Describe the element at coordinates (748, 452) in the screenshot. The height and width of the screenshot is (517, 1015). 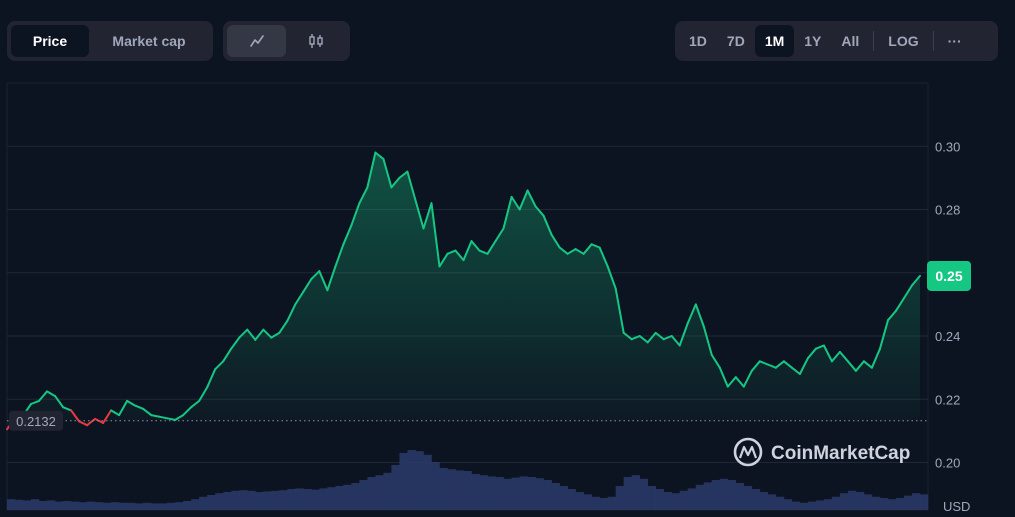
I see `coinmarketcap-logo-mark` at that location.